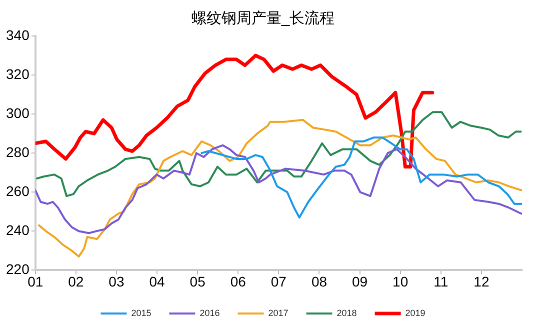 Image resolution: width=550 pixels, height=332 pixels. Describe the element at coordinates (198, 281) in the screenshot. I see `x-tick-label: 05` at that location.